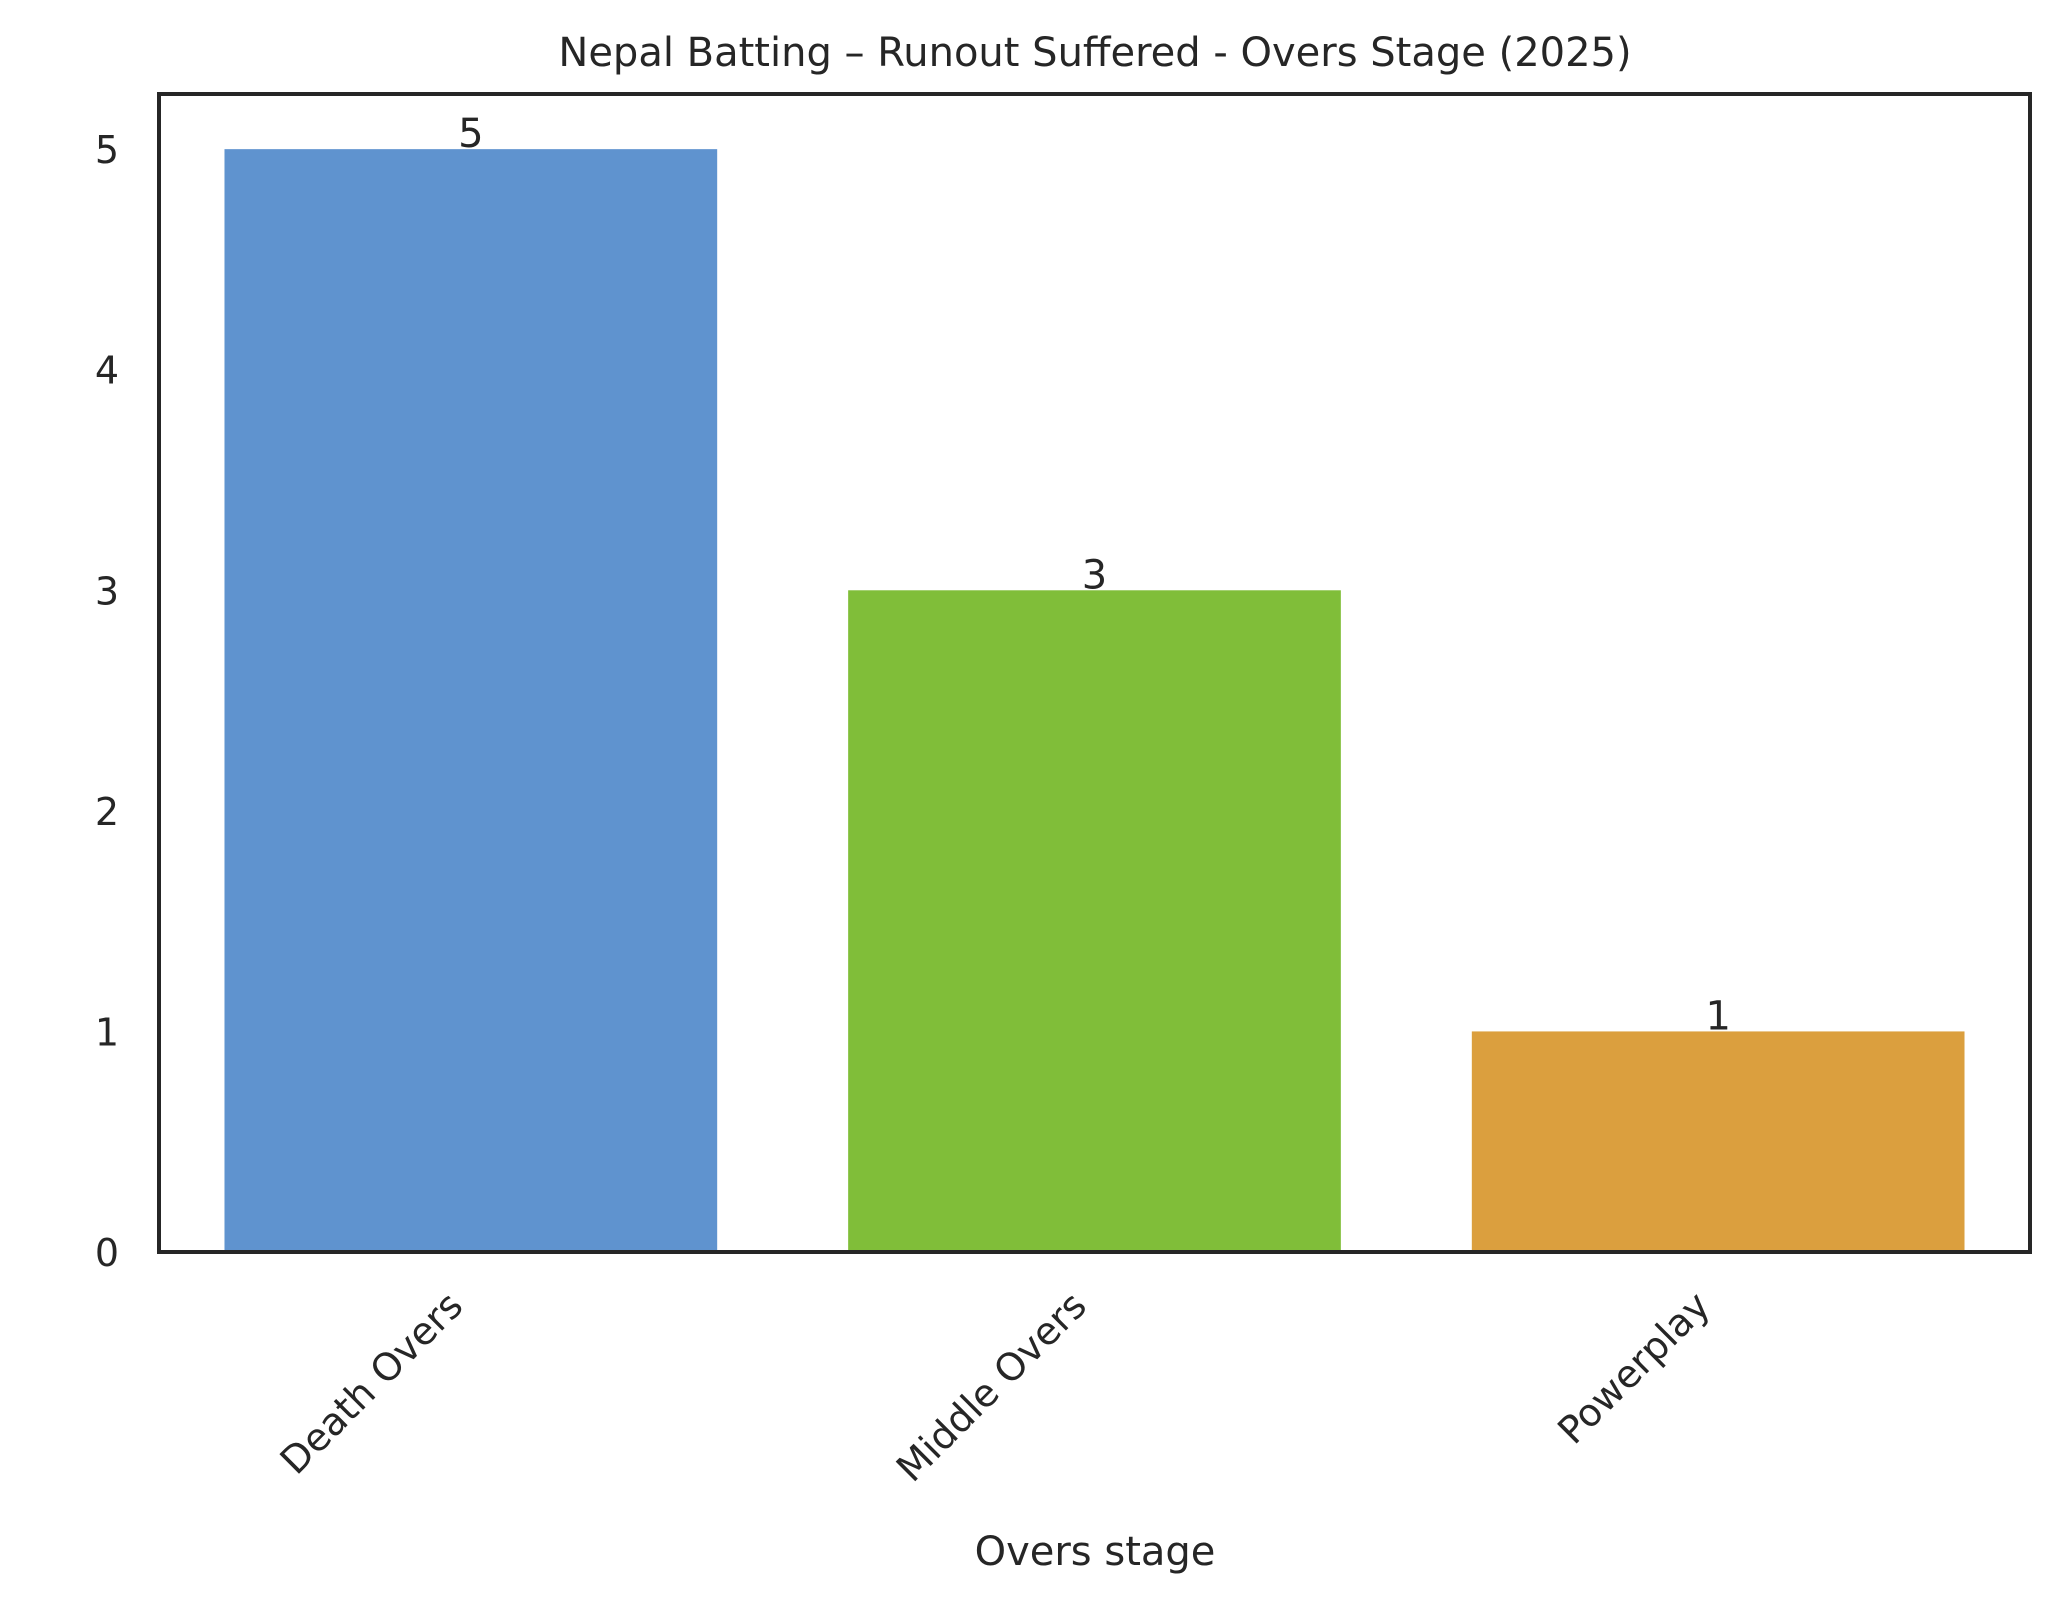  I want to click on y-tick-label: 5, so click(107, 150).